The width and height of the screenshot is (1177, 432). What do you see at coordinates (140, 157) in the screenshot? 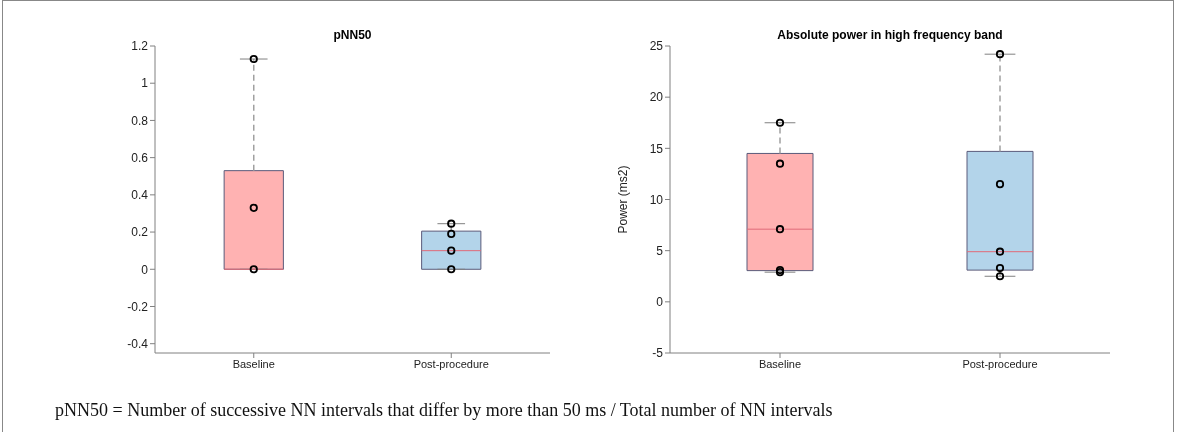
I see `y-tick-label: 0.6` at bounding box center [140, 157].